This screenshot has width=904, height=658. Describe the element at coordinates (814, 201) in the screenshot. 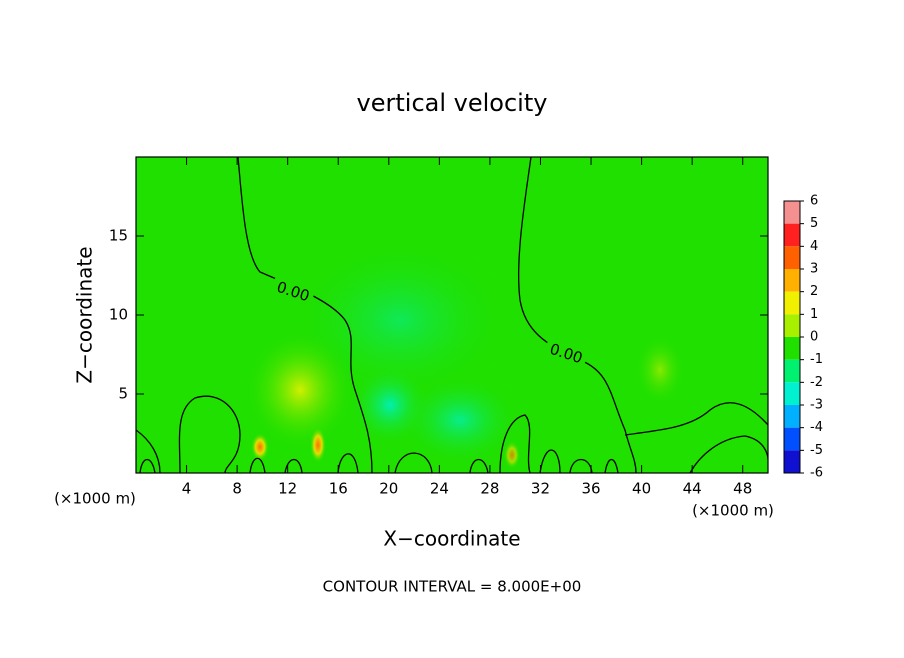

I see `colorbar-label: 6` at that location.